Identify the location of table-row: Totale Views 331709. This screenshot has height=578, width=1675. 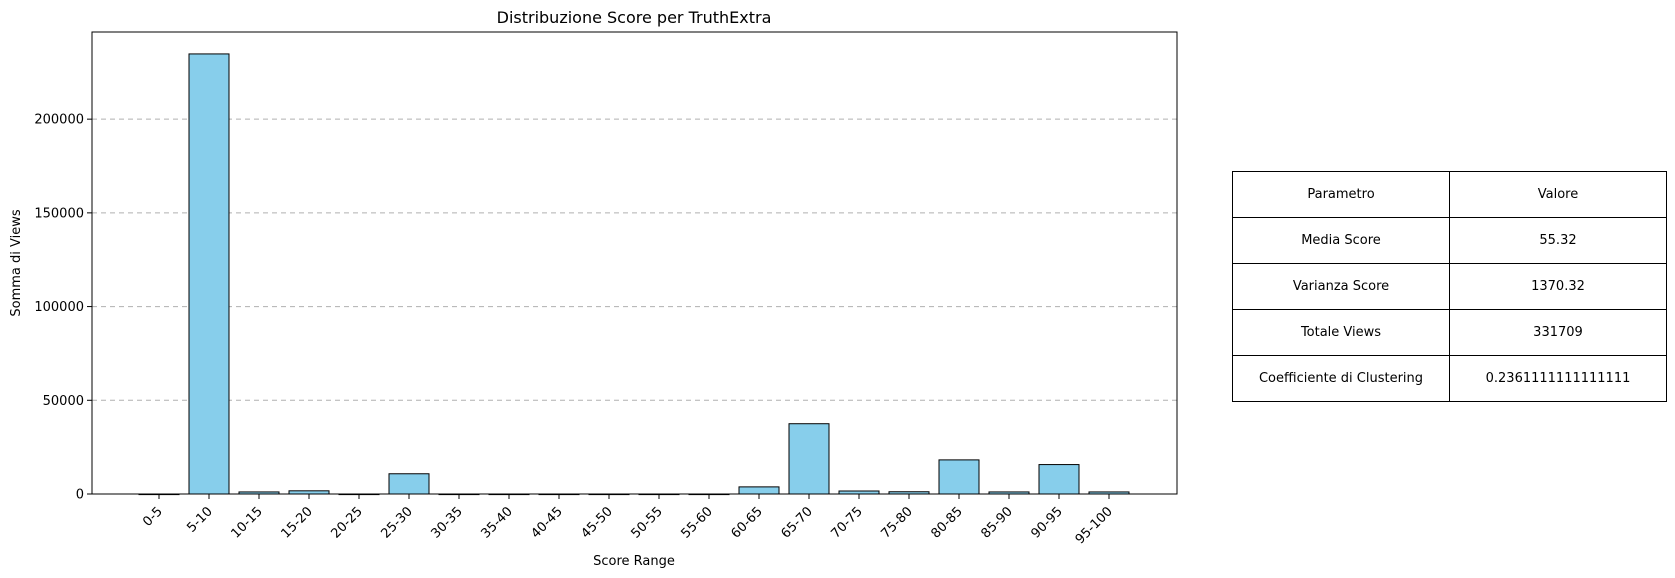
(1449, 332).